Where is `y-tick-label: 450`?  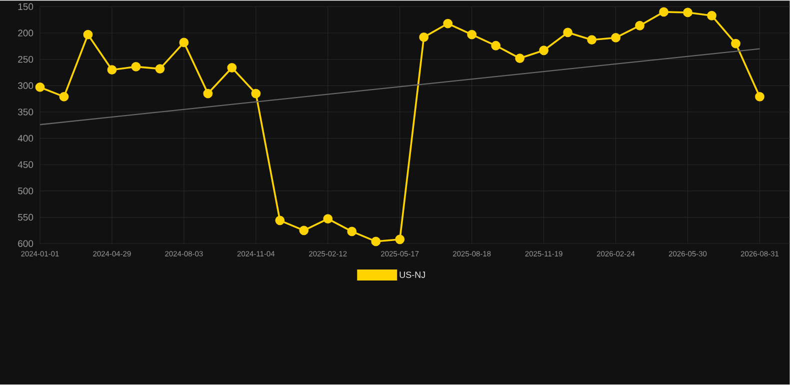 y-tick-label: 450 is located at coordinates (26, 164).